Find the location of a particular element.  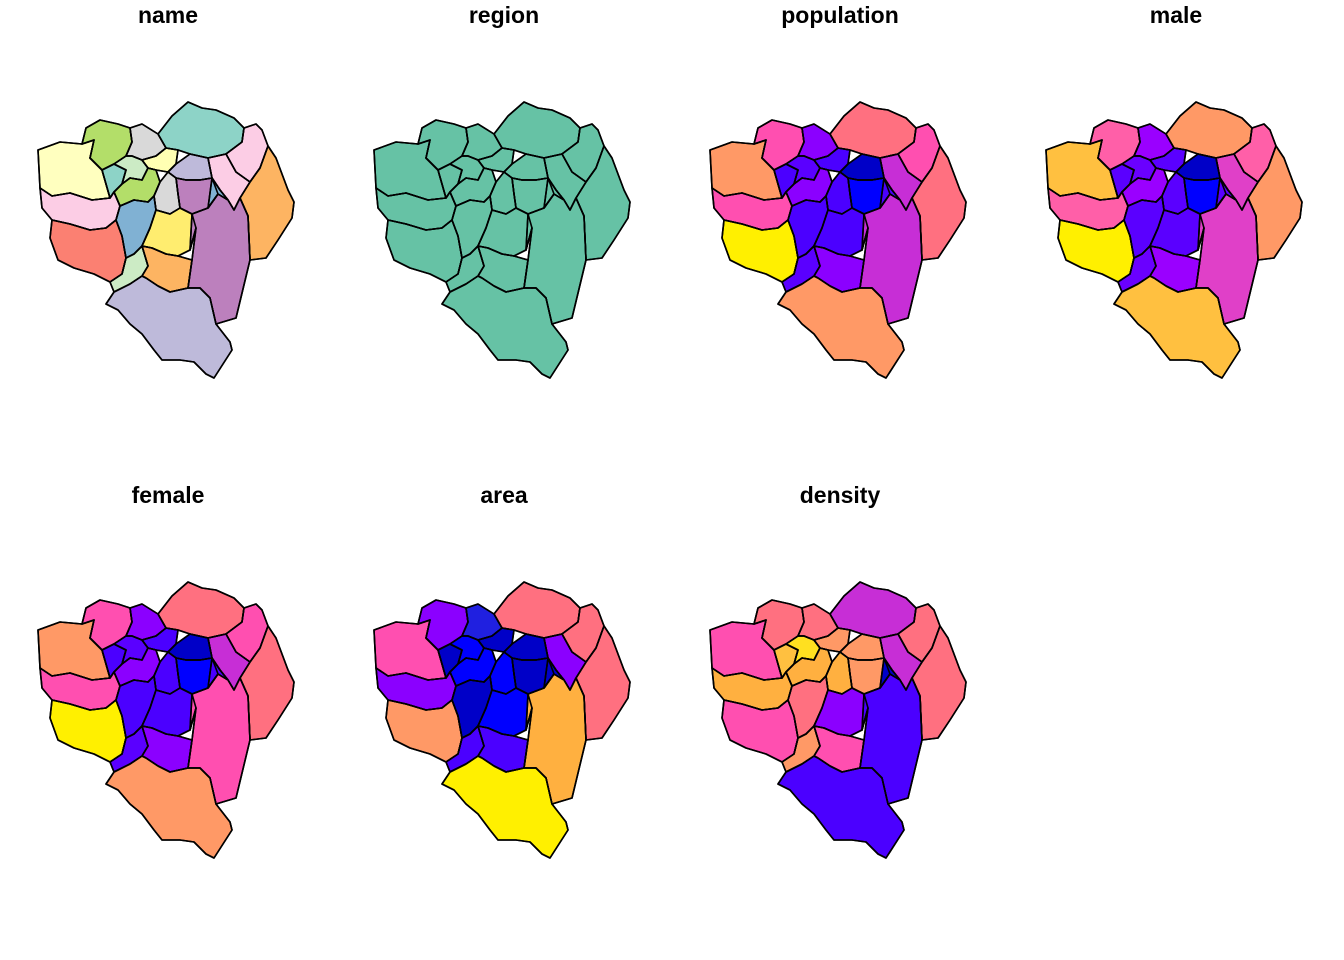

map-area is located at coordinates (502, 720).